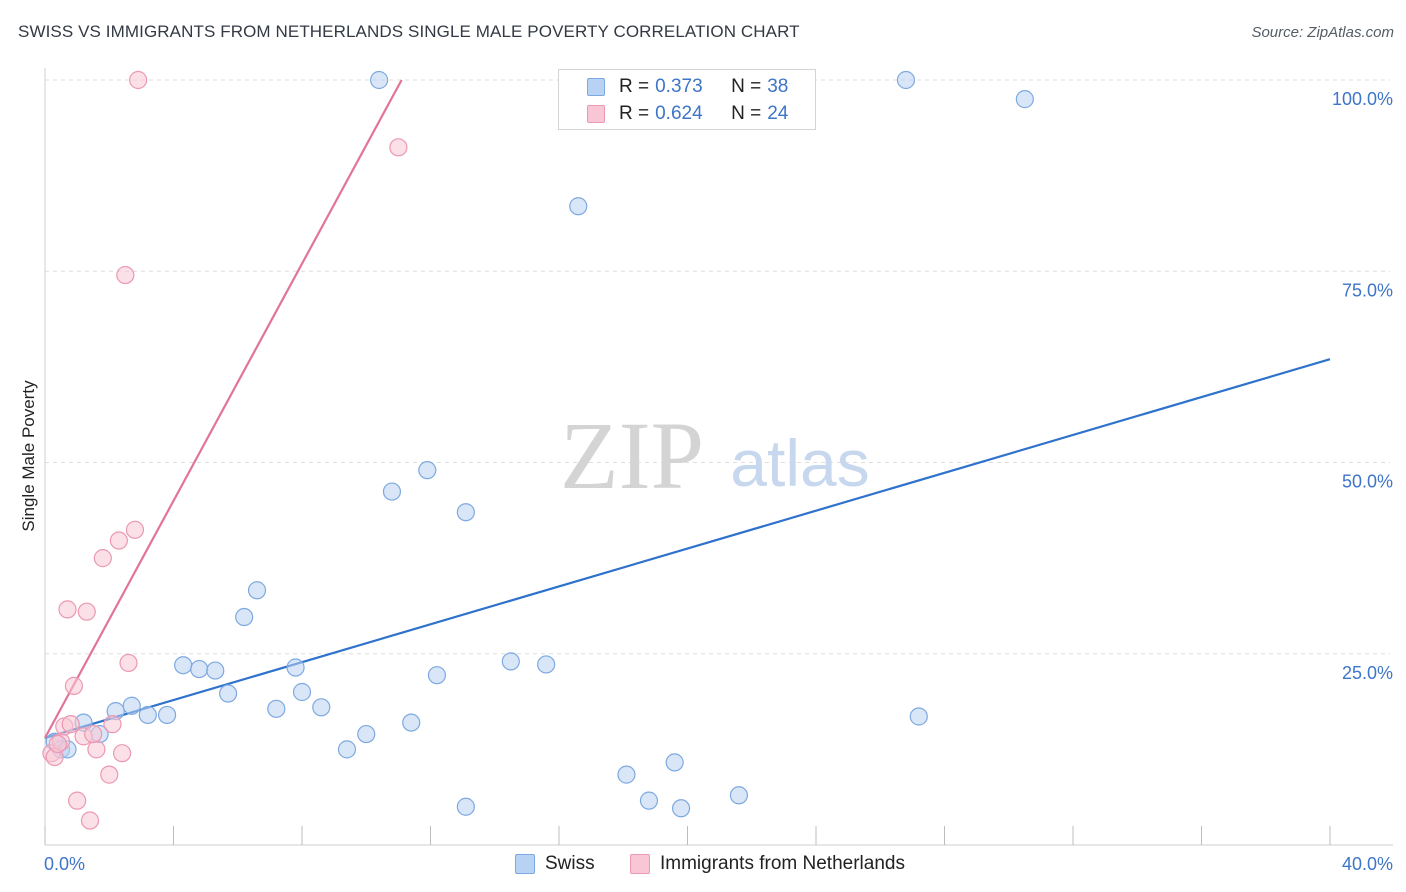 This screenshot has height=892, width=1406. What do you see at coordinates (525, 864) in the screenshot?
I see `swiss-legend-swatch` at bounding box center [525, 864].